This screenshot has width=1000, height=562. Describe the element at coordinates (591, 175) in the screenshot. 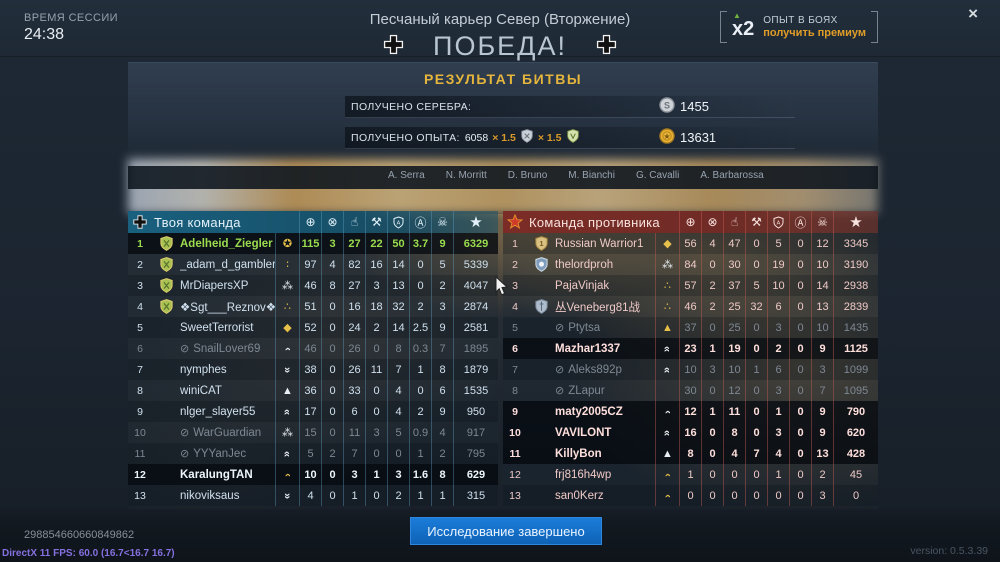

I see `crew-name: M. Bianchi` at that location.